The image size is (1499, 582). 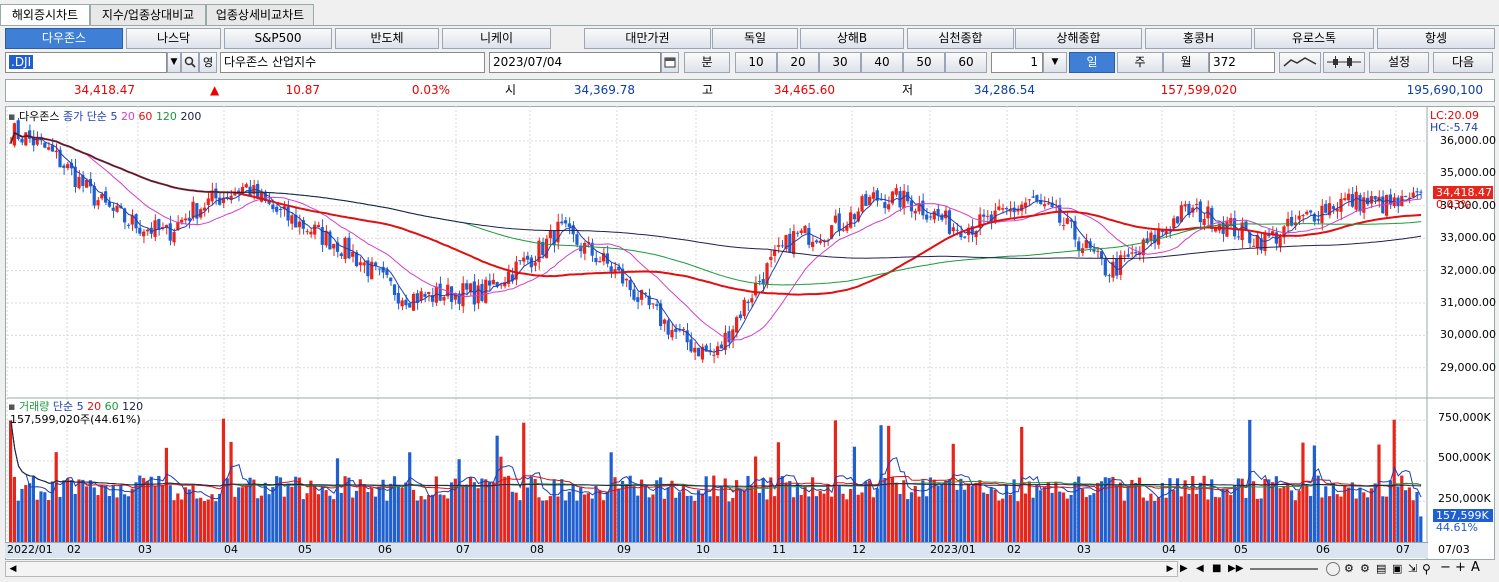 I want to click on code-input: .DJI, so click(x=86, y=62).